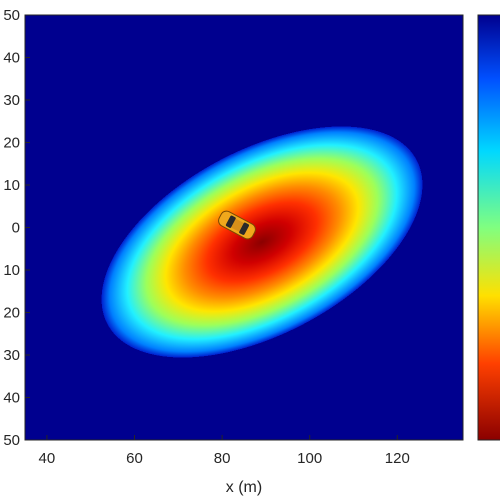 The height and width of the screenshot is (500, 500). What do you see at coordinates (244, 487) in the screenshot?
I see `x-axis-label: x (m)` at bounding box center [244, 487].